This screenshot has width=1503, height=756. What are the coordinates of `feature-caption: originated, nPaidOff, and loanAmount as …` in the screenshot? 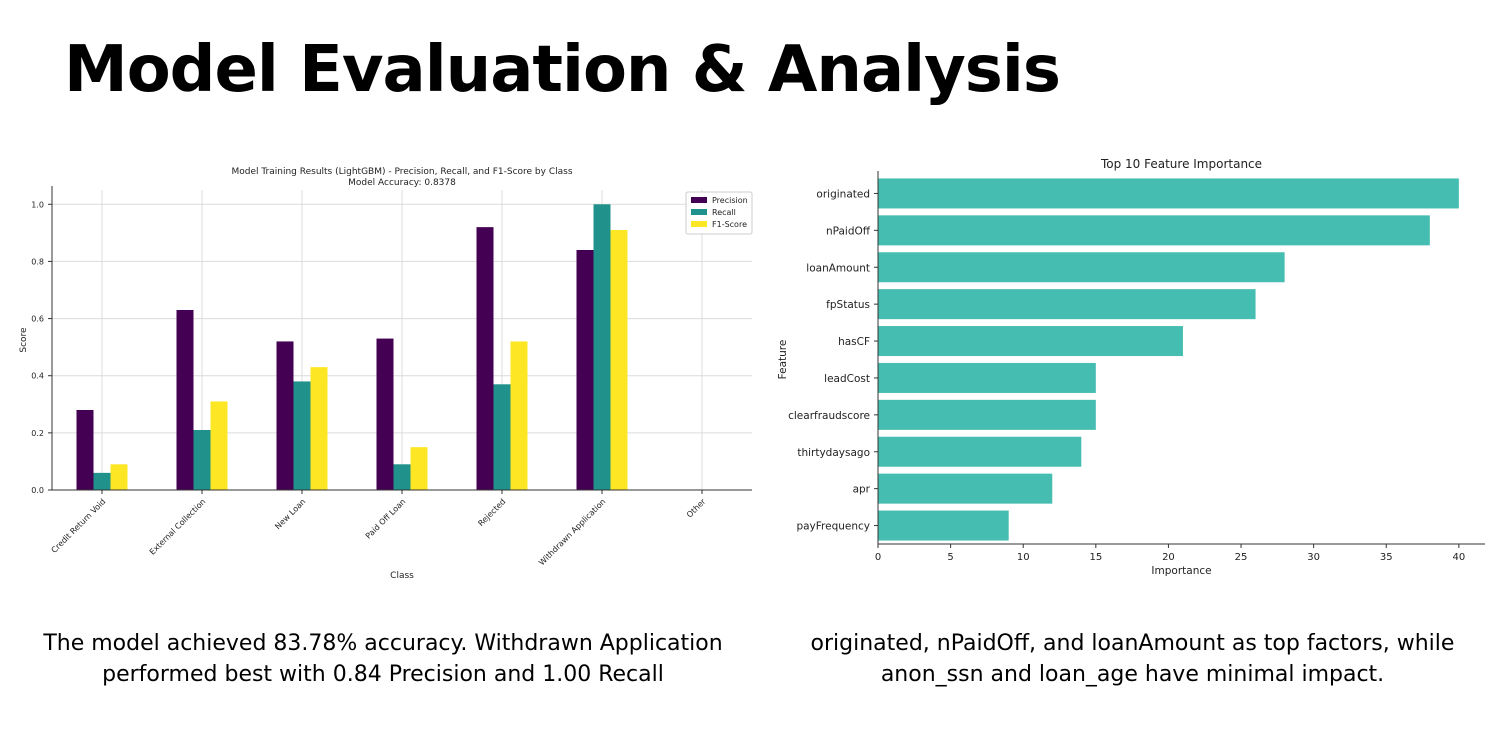 It's located at (1132, 659).